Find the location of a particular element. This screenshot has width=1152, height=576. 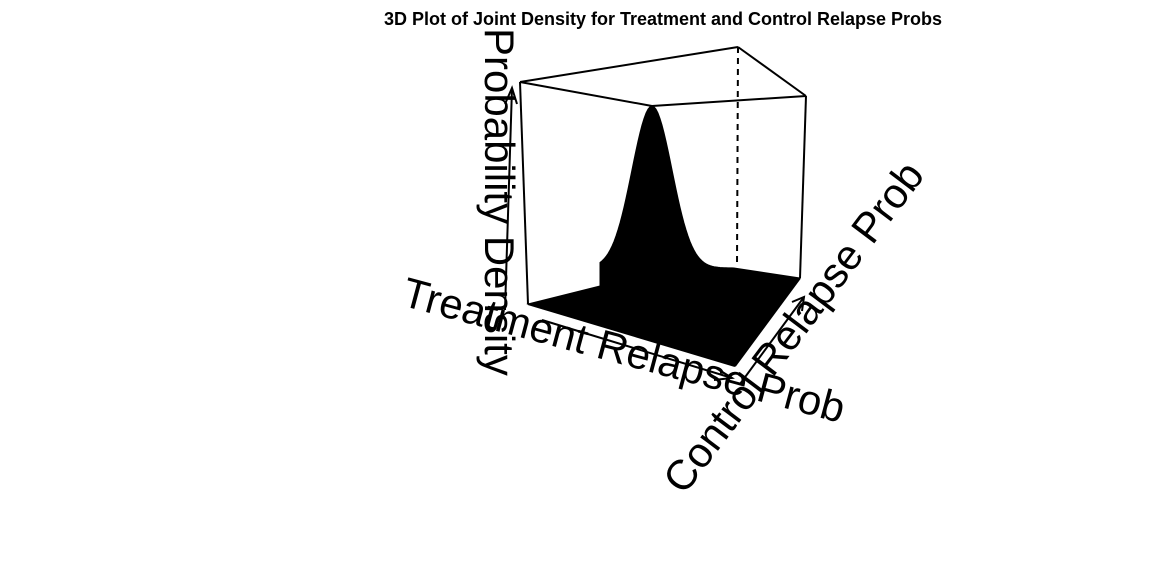

z-axis-arrow is located at coordinates (508, 199).